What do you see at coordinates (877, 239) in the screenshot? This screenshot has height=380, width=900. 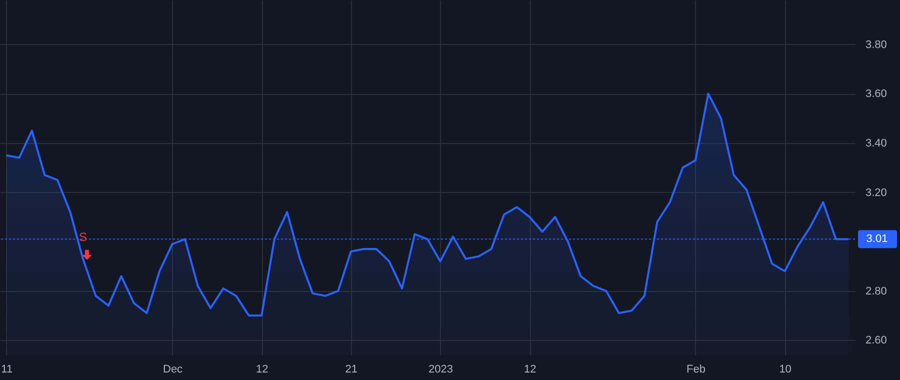 I see `ref-line-label: 3.01` at bounding box center [877, 239].